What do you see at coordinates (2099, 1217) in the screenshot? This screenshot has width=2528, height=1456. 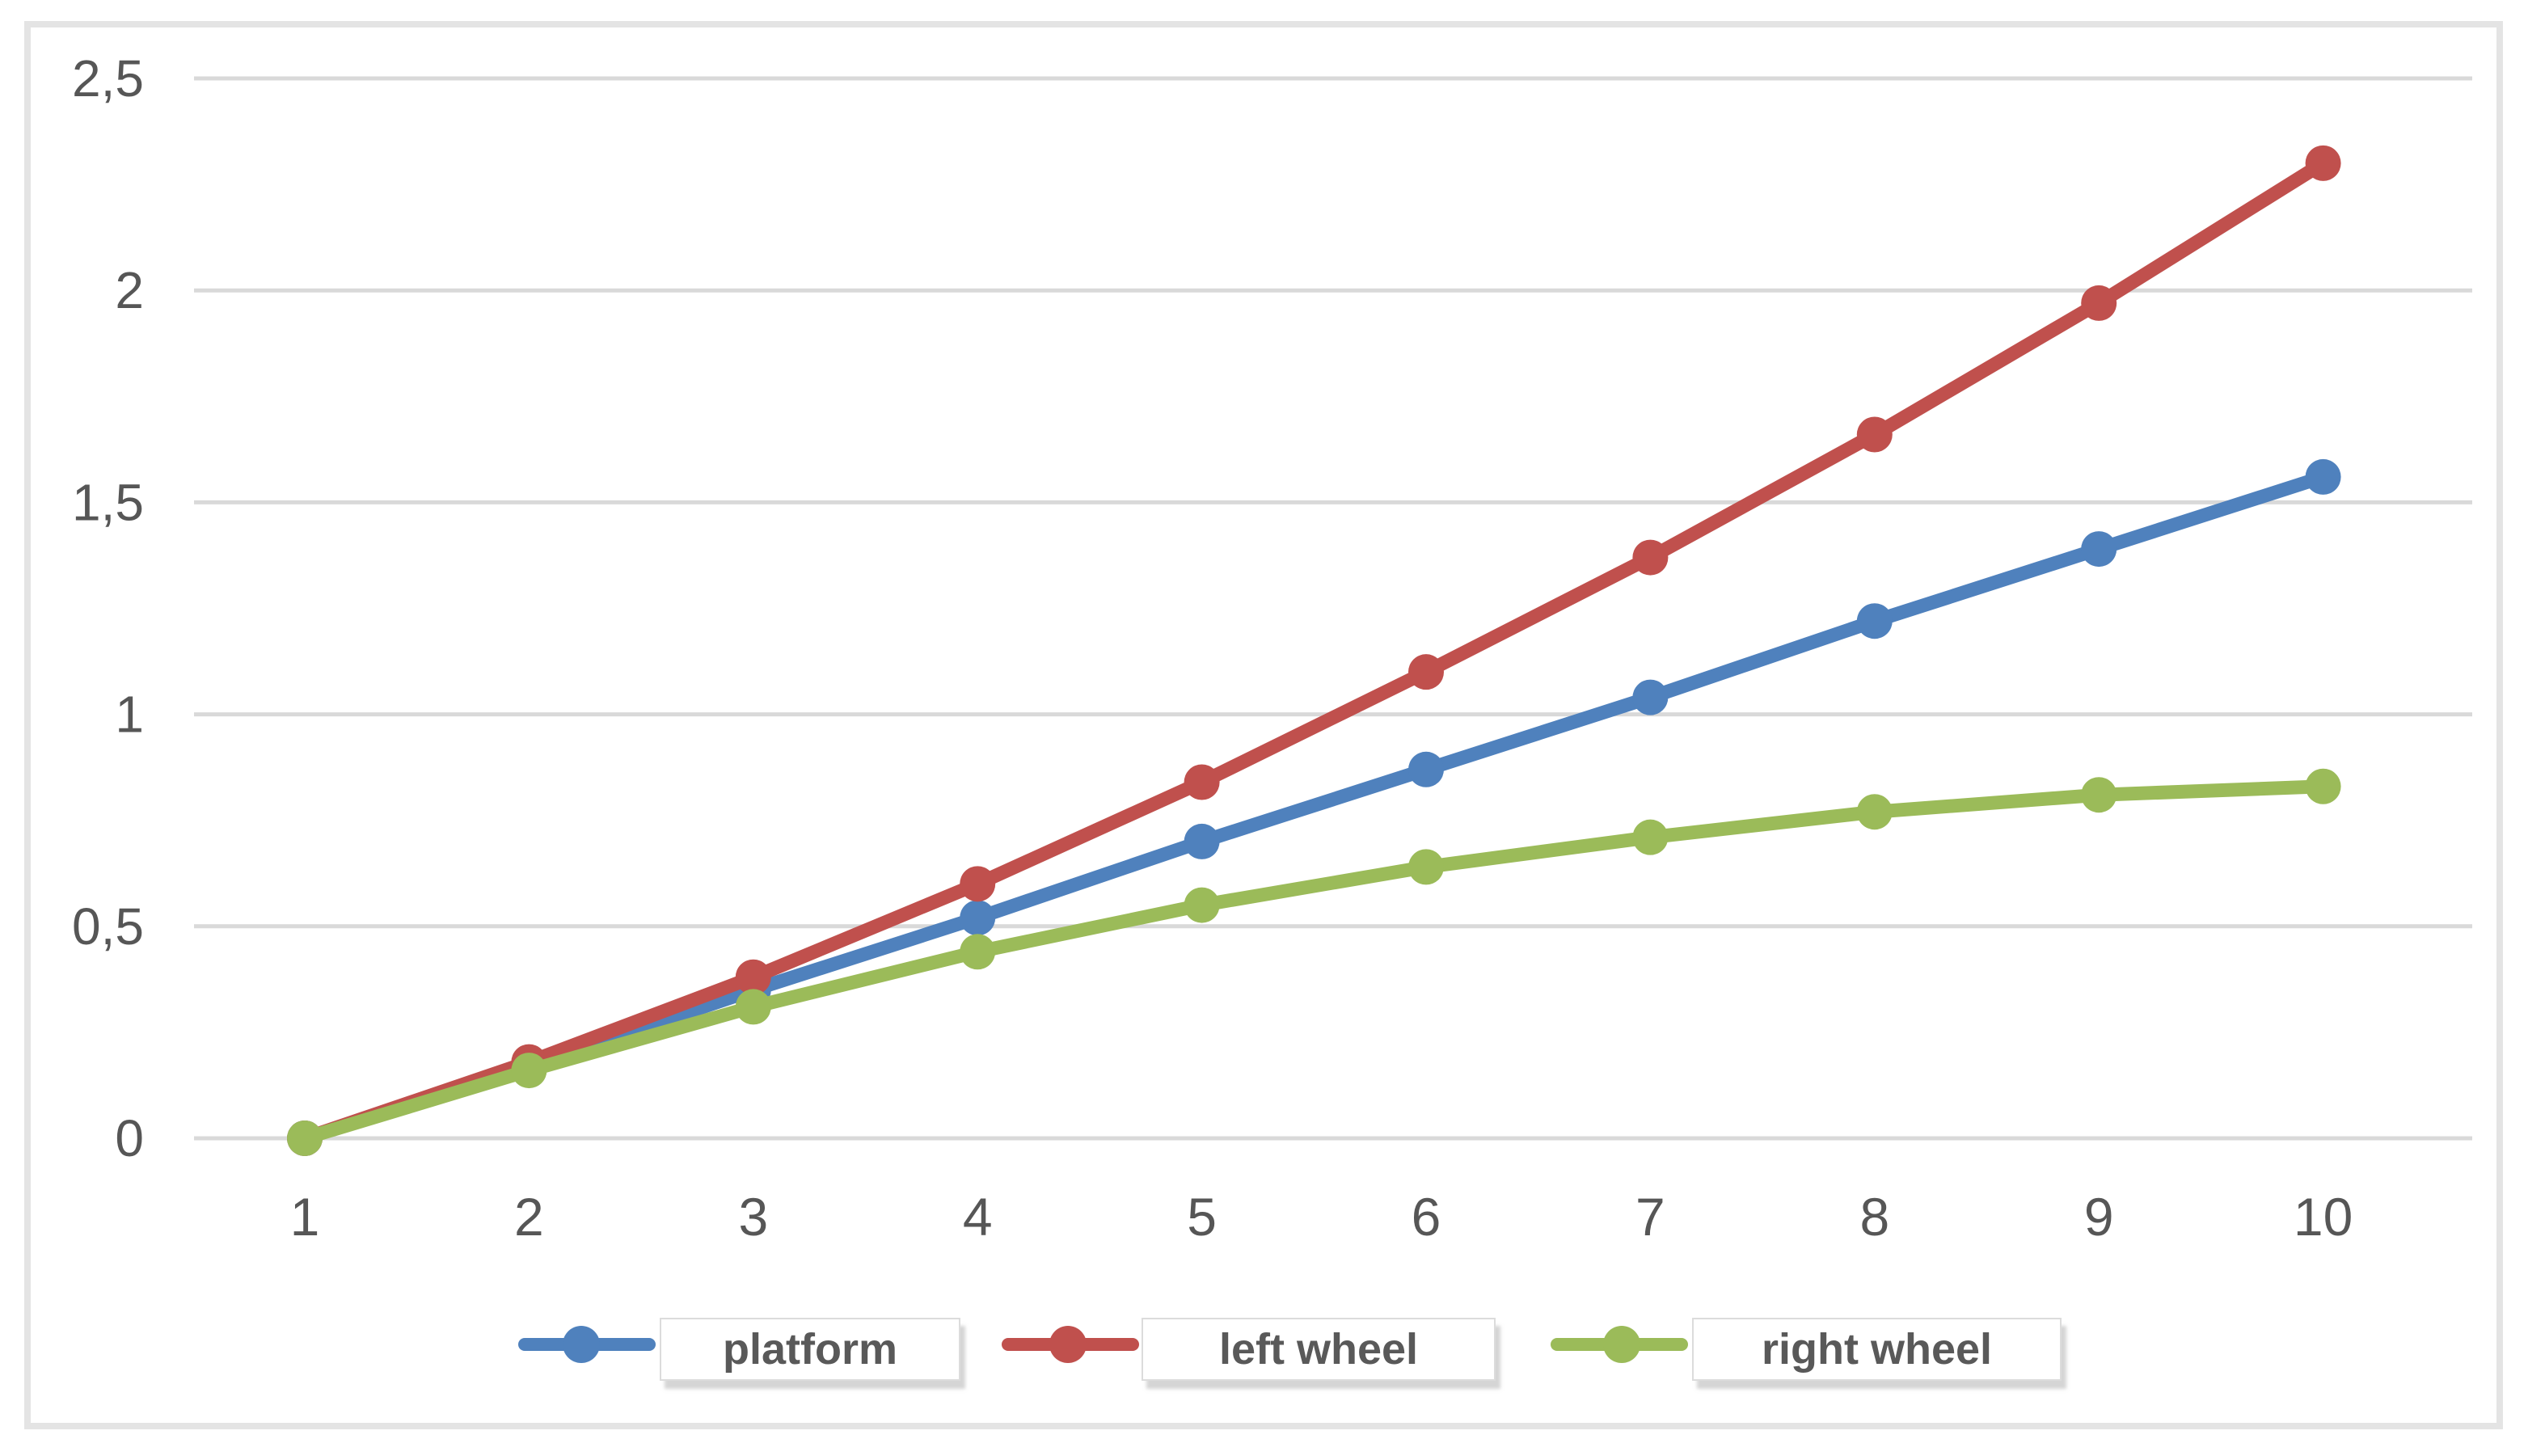 I see `x-tick-label: 9` at bounding box center [2099, 1217].